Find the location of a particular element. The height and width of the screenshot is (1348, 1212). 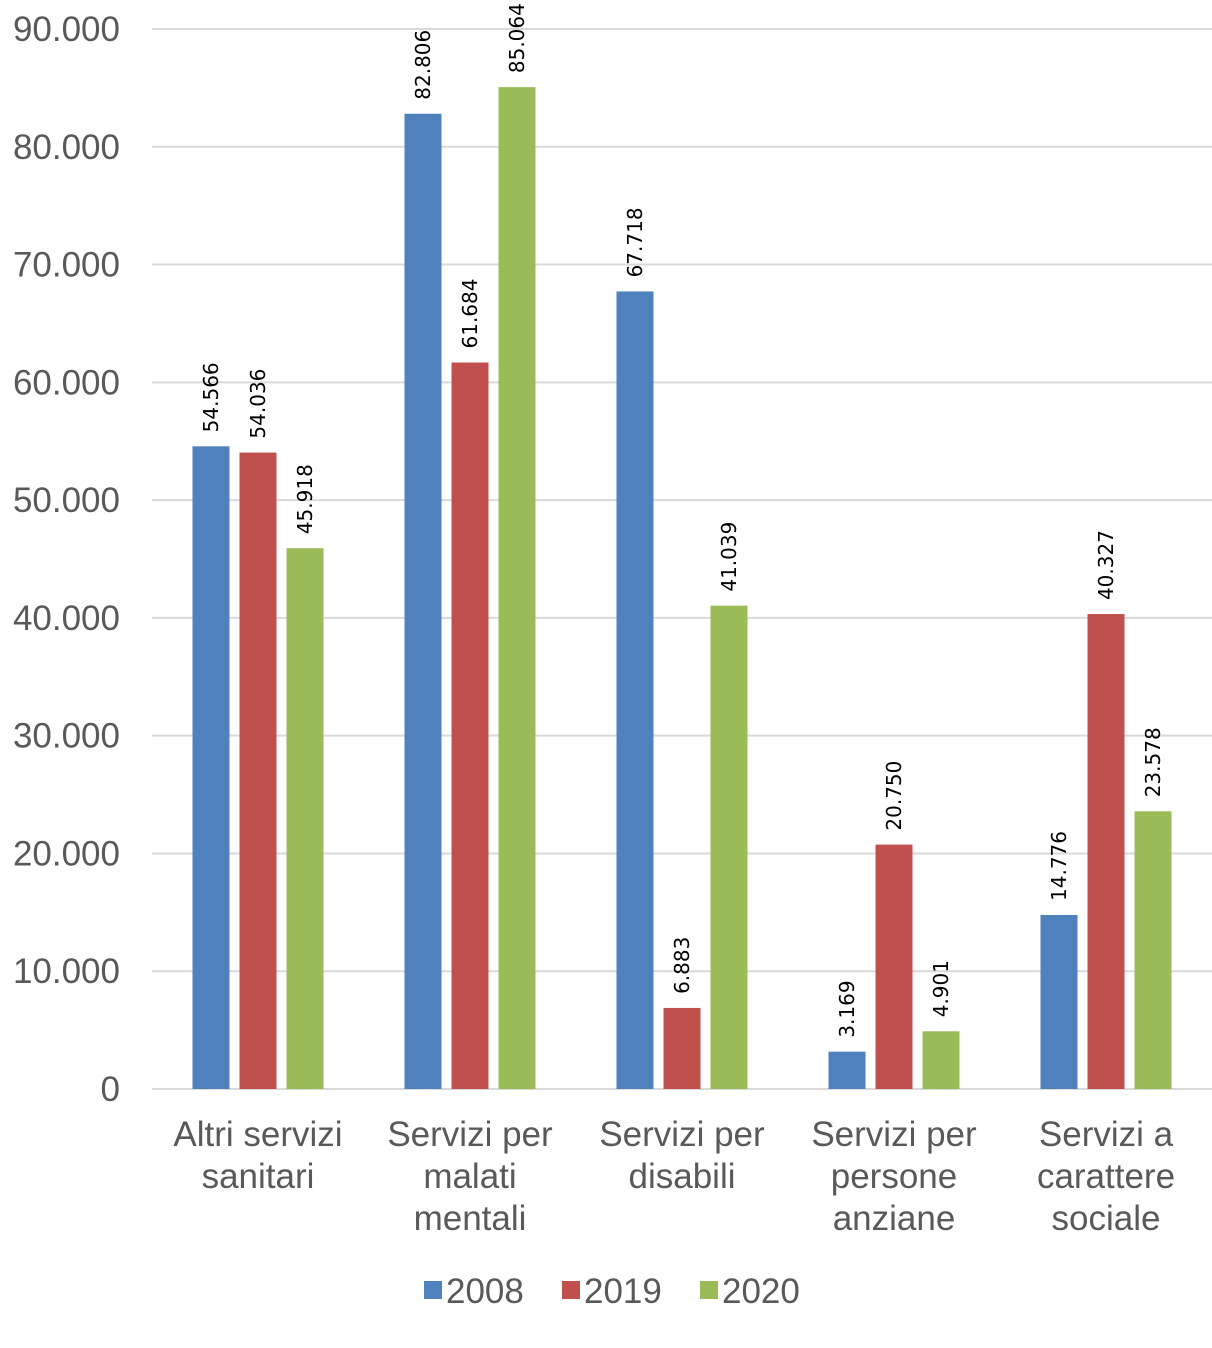

category-label-line: carattere is located at coordinates (1106, 1176).